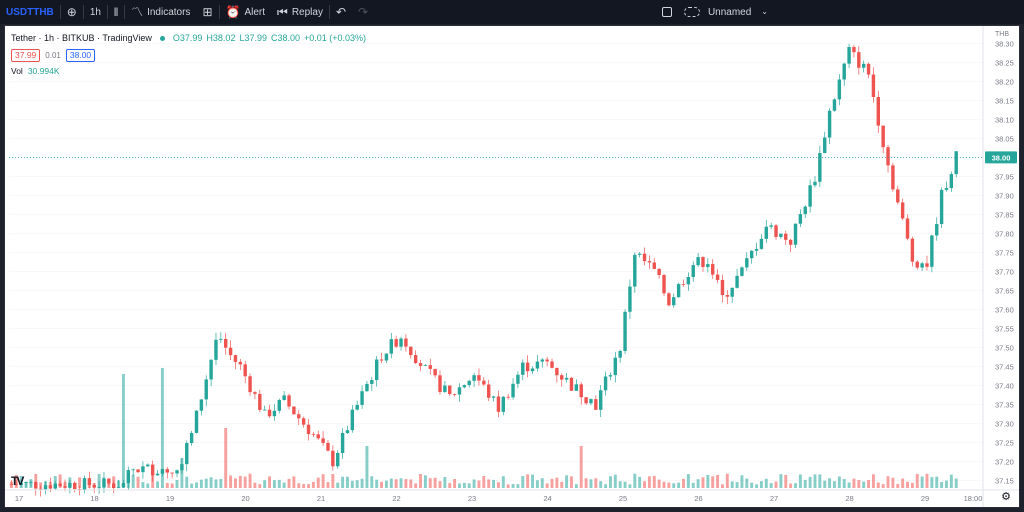  Describe the element at coordinates (80, 55) in the screenshot. I see `buy-price-box: 38.00` at that location.